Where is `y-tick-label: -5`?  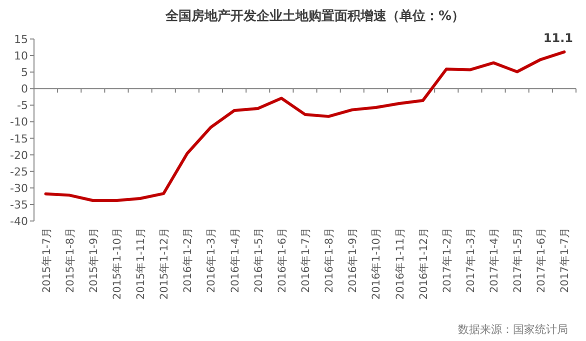
y-tick-label: -5 is located at coordinates (22, 105).